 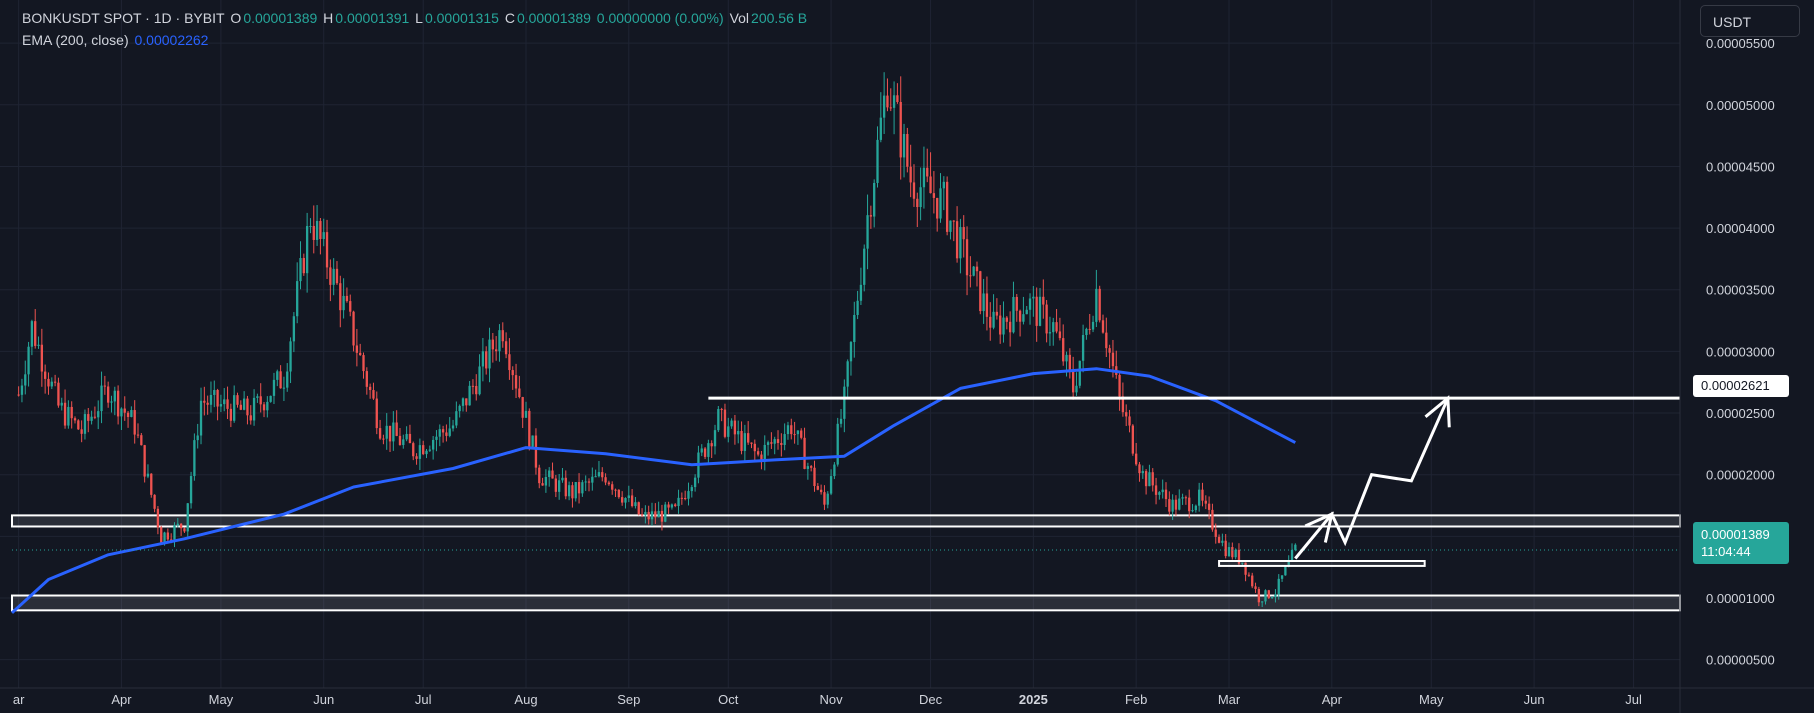 I want to click on x-tick-label: Jul, so click(x=423, y=699).